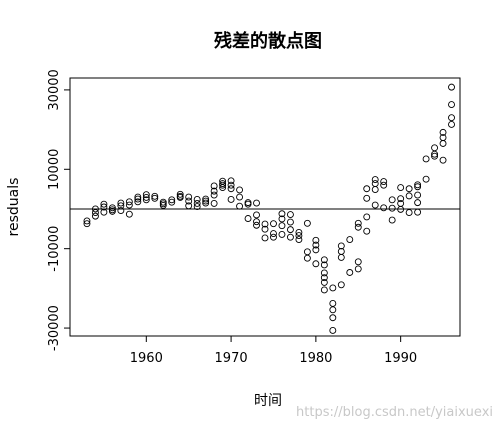  I want to click on y-tick-label: 10000, so click(54, 169).